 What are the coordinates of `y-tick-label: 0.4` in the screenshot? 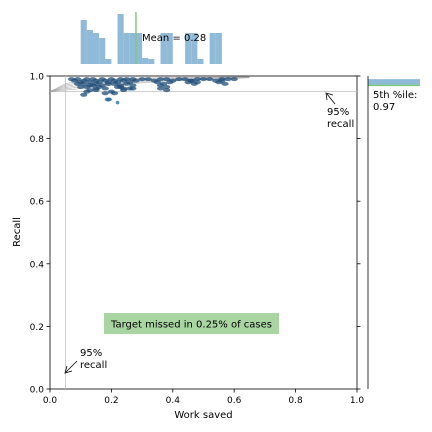 It's located at (37, 265).